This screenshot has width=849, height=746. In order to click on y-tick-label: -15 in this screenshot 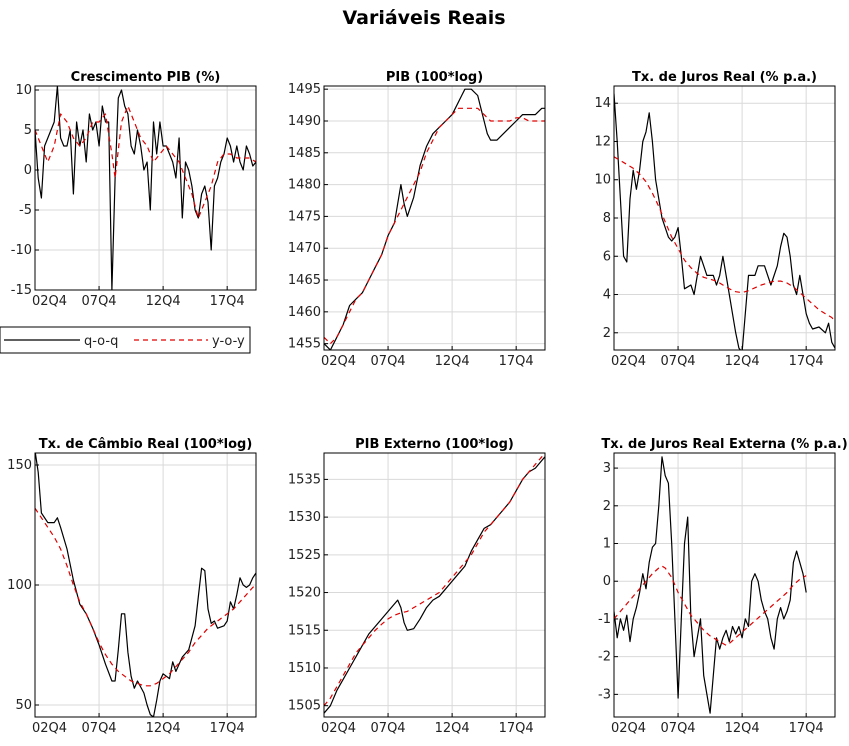, I will do `click(21, 290)`.